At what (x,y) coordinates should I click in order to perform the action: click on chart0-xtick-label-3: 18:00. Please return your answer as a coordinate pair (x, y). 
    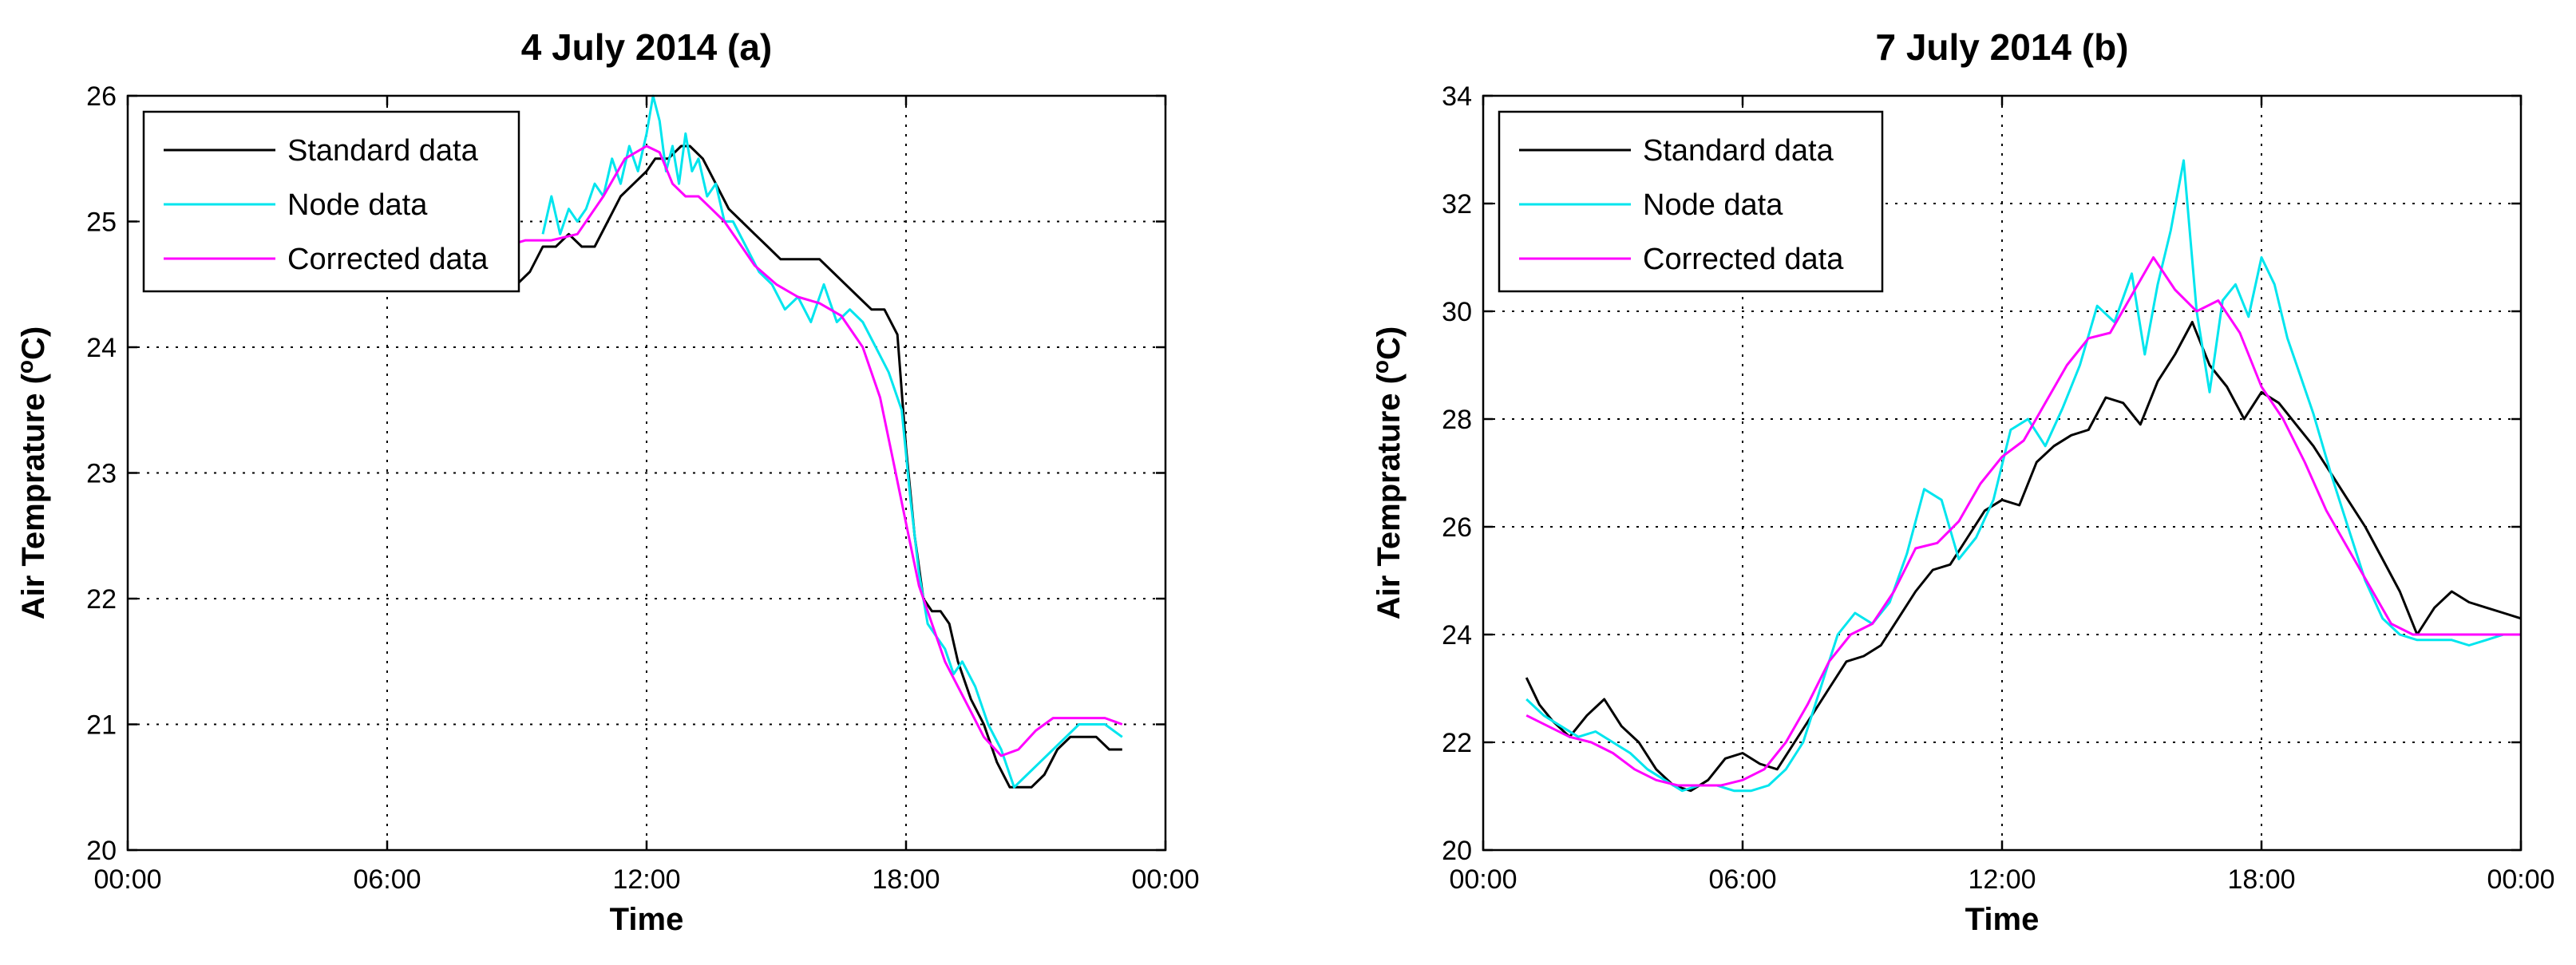
    Looking at the image, I should click on (906, 879).